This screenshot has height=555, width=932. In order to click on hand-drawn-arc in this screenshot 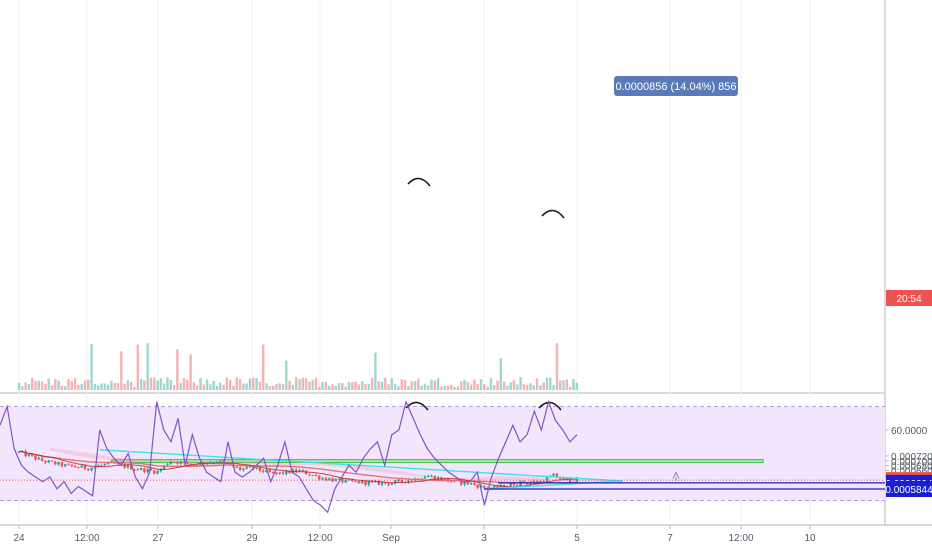, I will do `click(550, 406)`.